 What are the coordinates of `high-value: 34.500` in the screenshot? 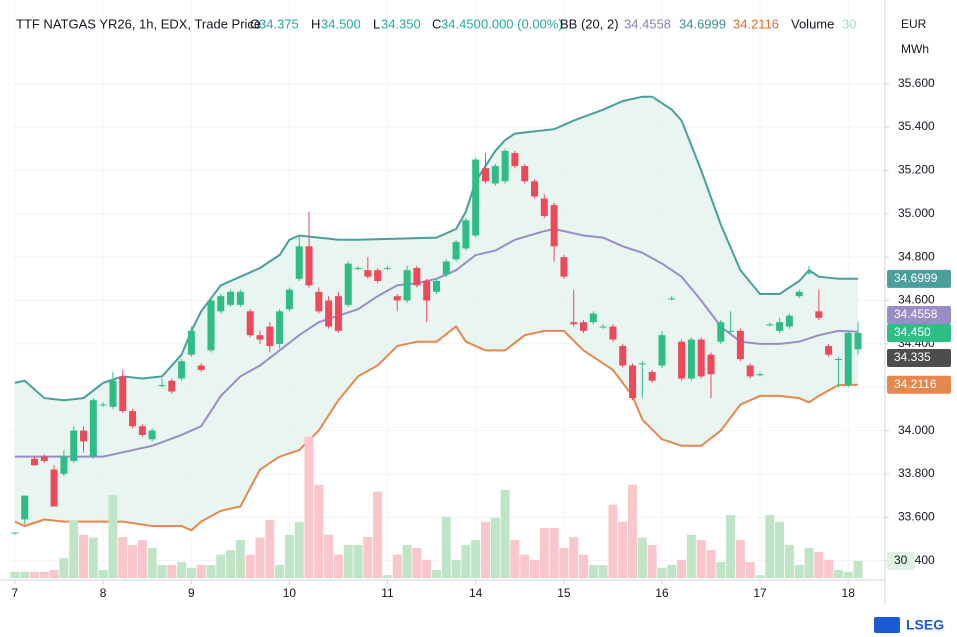 It's located at (341, 23).